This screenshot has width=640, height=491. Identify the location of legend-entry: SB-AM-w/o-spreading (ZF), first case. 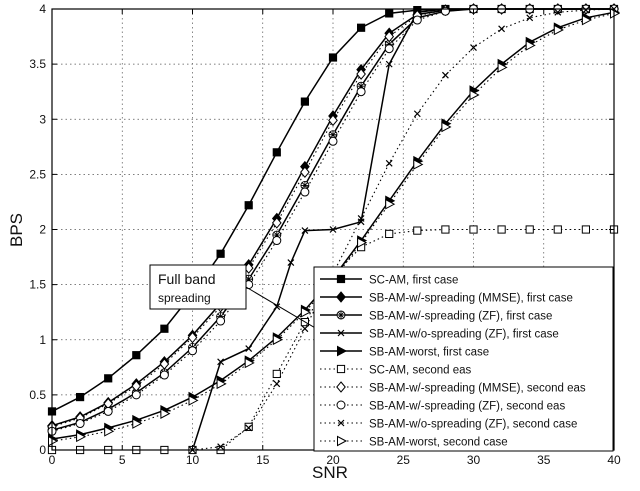
(439, 335).